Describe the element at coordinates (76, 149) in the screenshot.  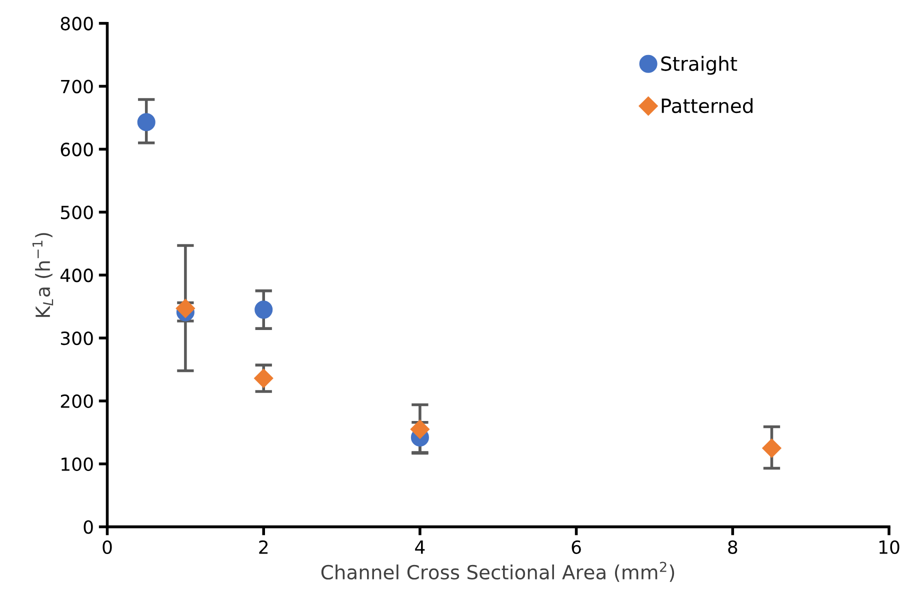
I see `y-tick-label: 600` at that location.